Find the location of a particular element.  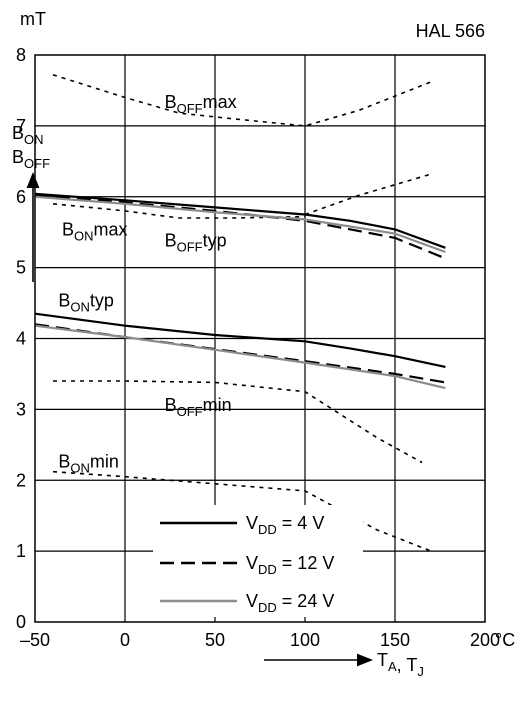

legend-label: VDD = 24 V is located at coordinates (290, 603).